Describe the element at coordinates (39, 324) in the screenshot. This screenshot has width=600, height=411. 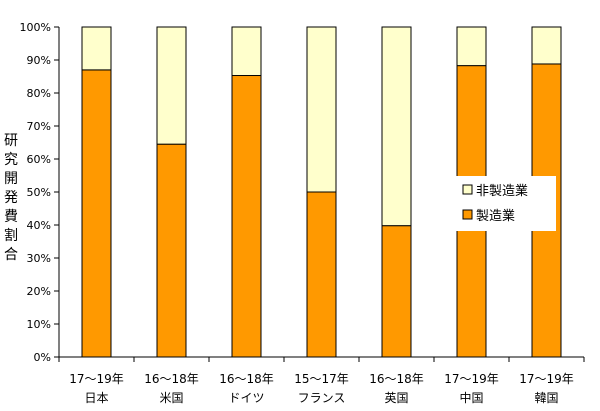
I see `y-tick-label: 10%` at that location.